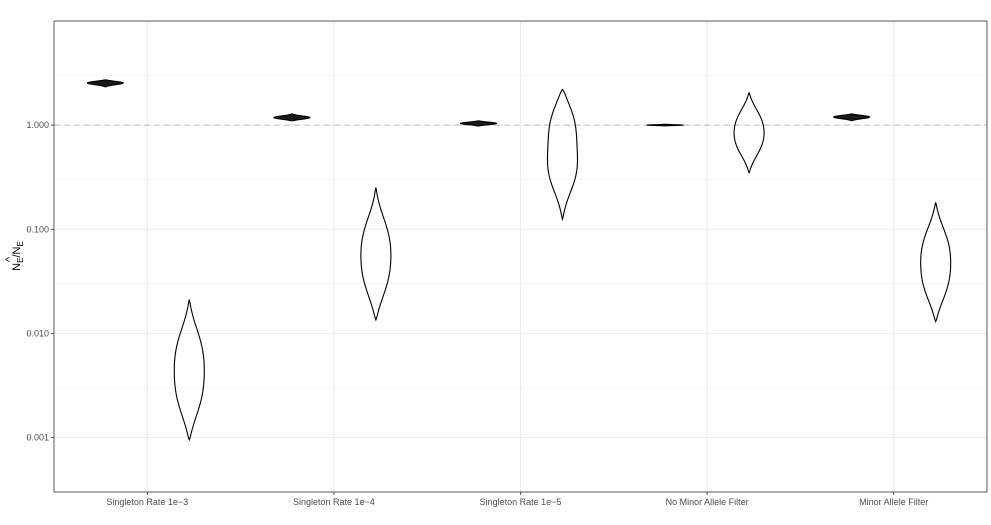 The height and width of the screenshot is (525, 991). Describe the element at coordinates (334, 502) in the screenshot. I see `x-tick-label: Singleton Rate 1e−4` at that location.